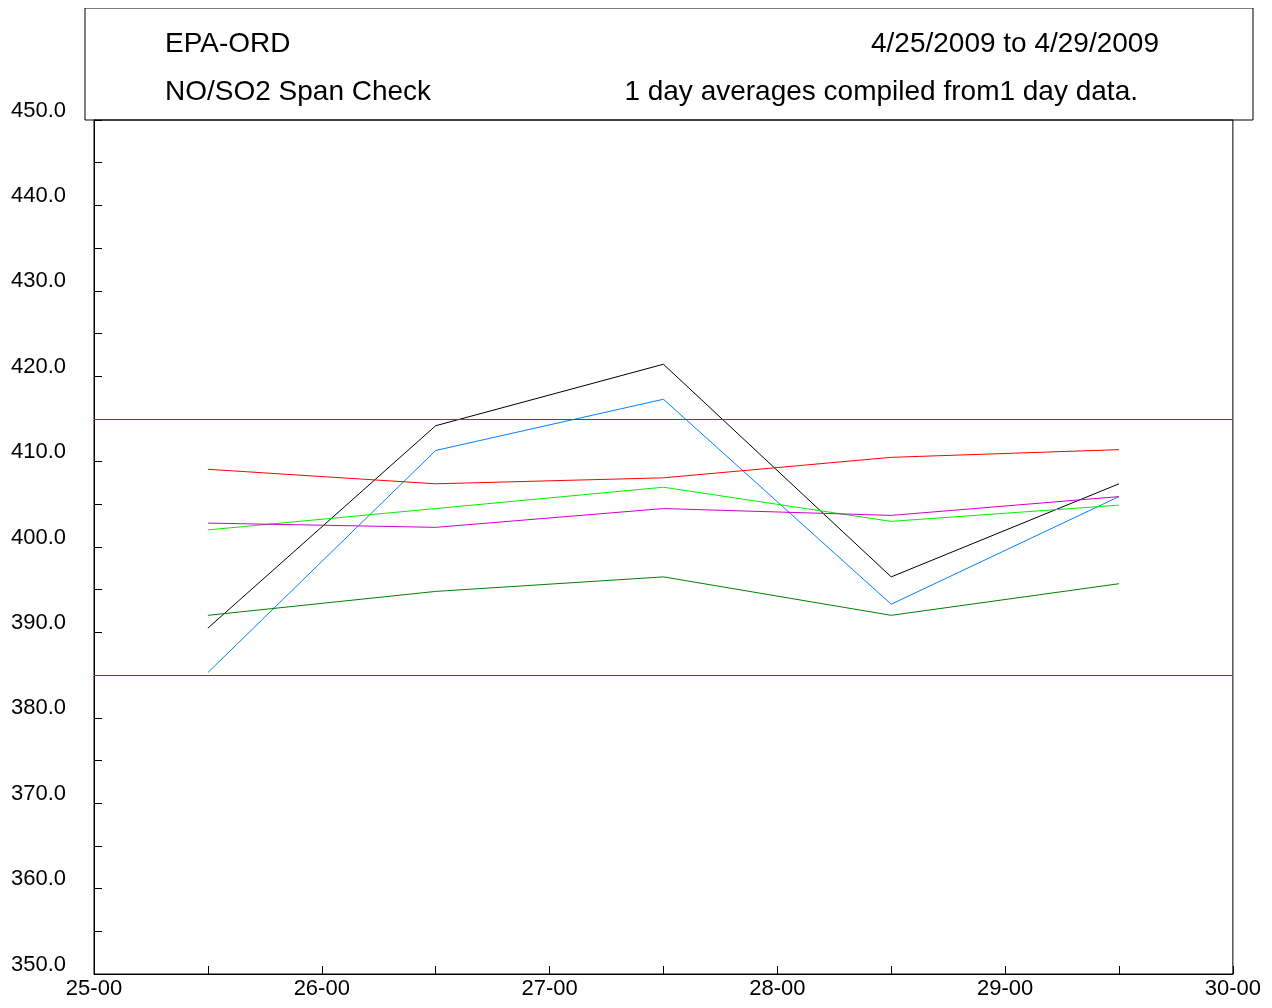 The height and width of the screenshot is (1008, 1272). What do you see at coordinates (299, 90) in the screenshot?
I see `chart-subtitle: NO/SO2 Span Check` at bounding box center [299, 90].